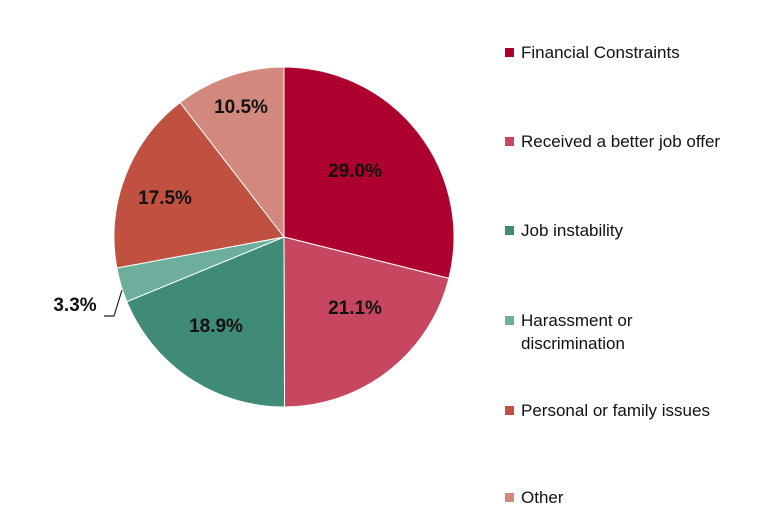  I want to click on data-label-5: 10.5%, so click(241, 107).